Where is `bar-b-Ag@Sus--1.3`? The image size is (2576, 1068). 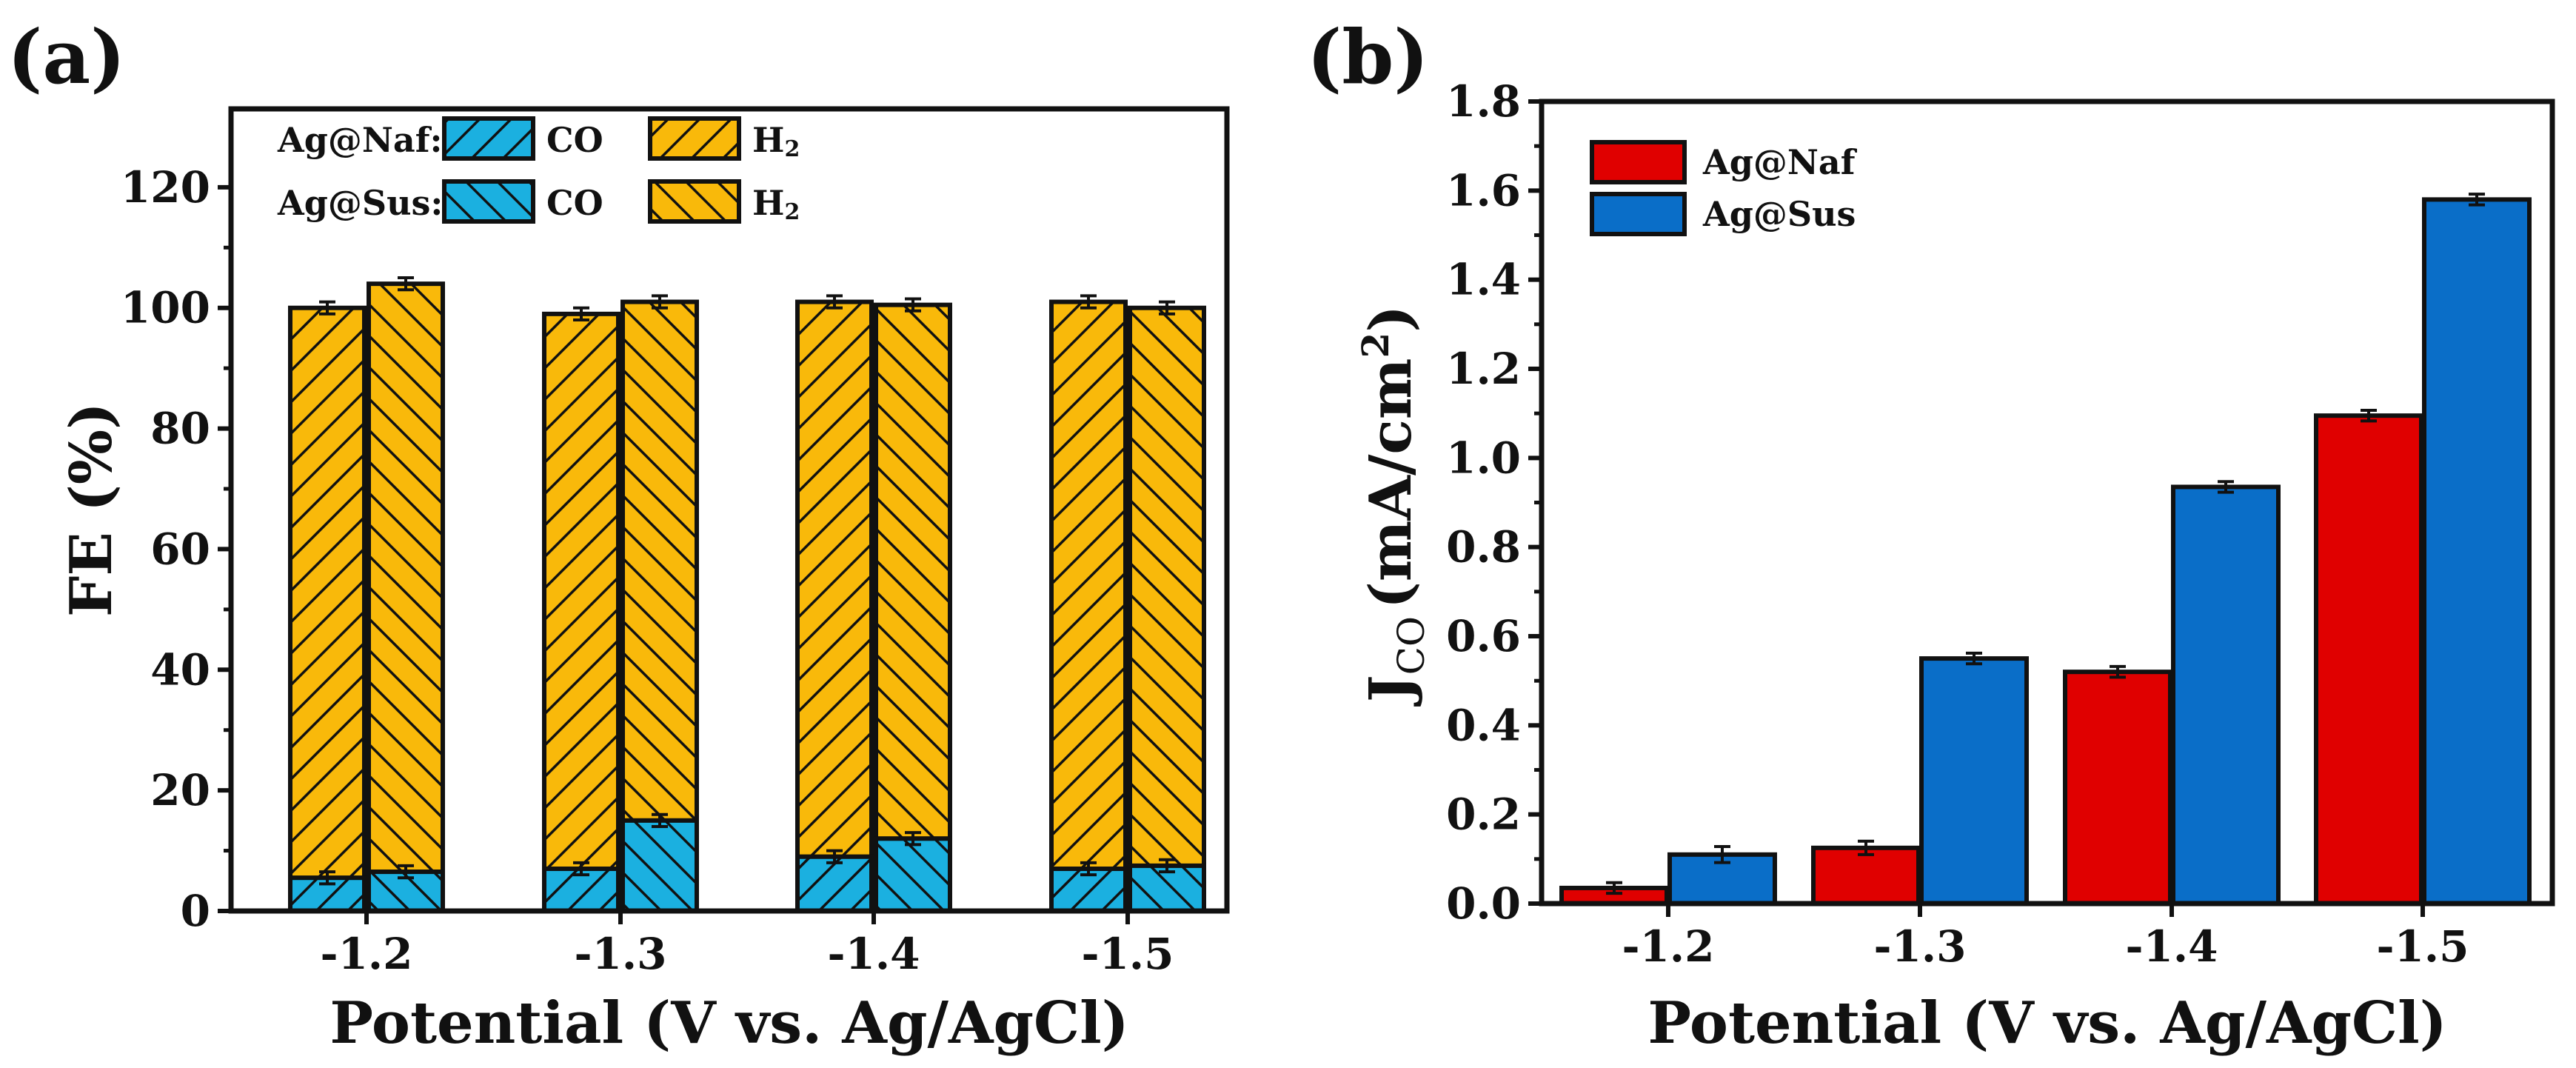
bar-b-Ag@Sus--1.3 is located at coordinates (1974, 781).